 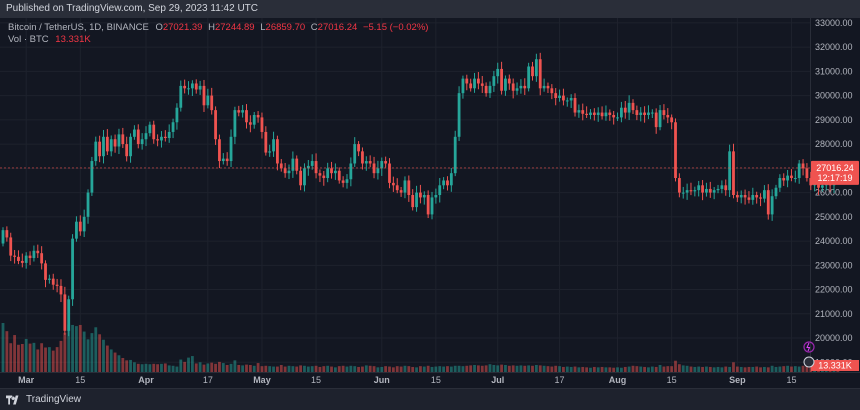 I want to click on lightning-icon, so click(x=809, y=347).